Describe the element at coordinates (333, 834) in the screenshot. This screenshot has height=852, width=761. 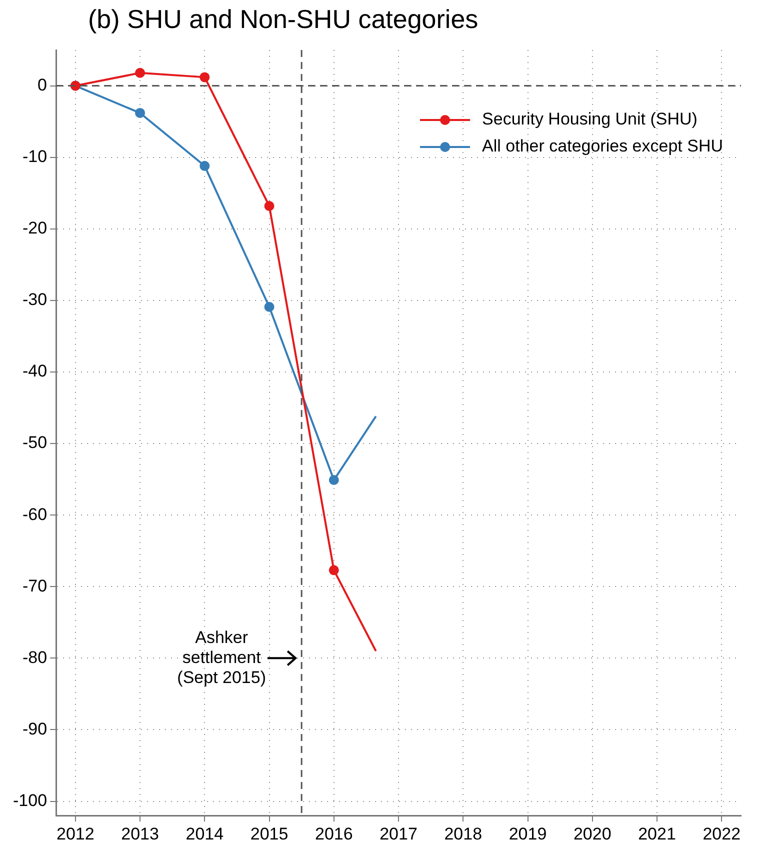
I see `x-tick-label: 2016` at that location.